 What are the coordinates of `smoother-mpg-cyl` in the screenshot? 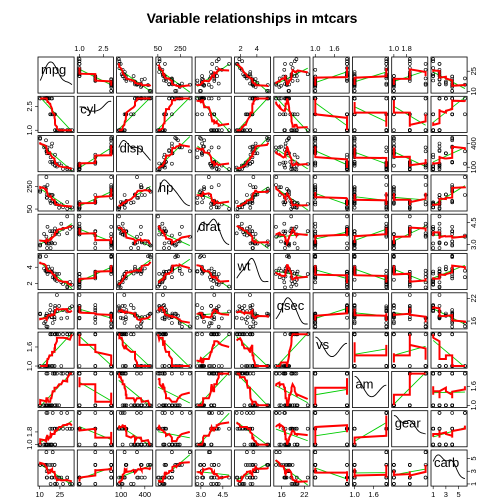 It's located at (95, 76).